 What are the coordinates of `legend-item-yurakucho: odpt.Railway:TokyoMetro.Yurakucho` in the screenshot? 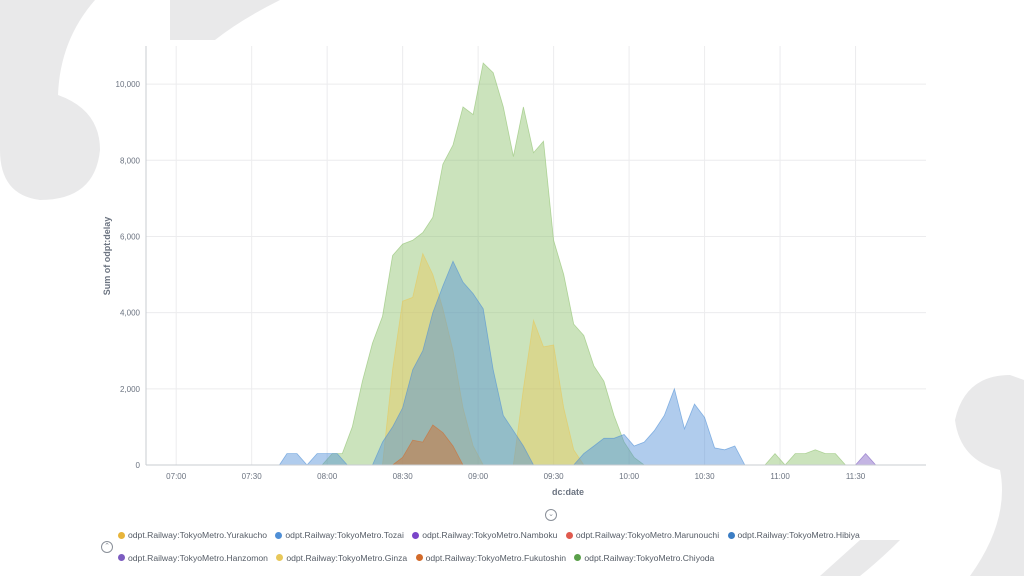 It's located at (192, 535).